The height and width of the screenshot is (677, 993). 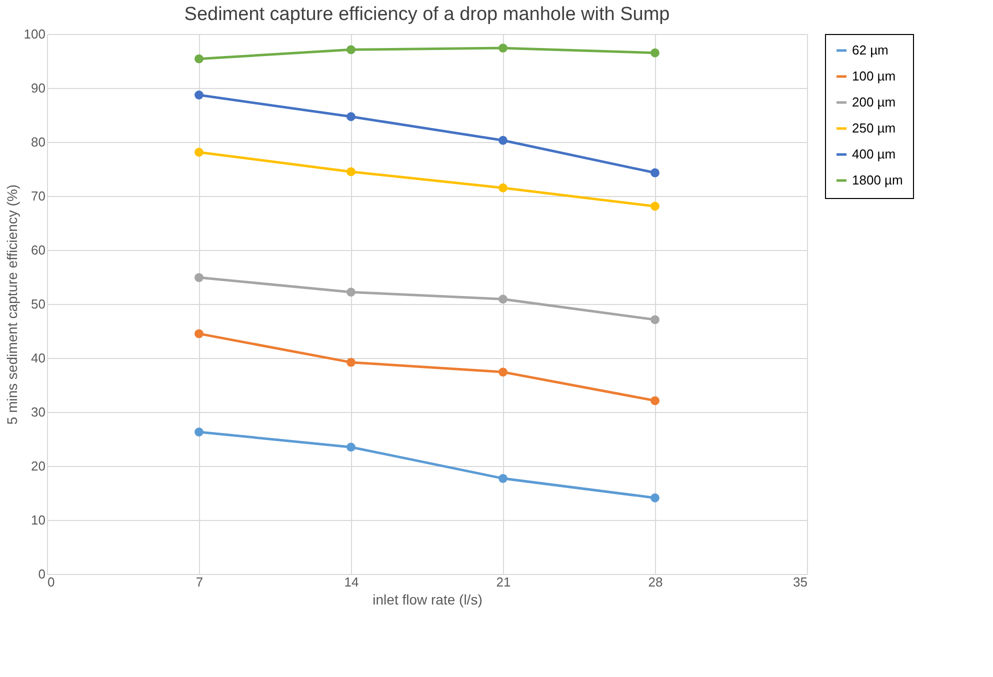 What do you see at coordinates (874, 76) in the screenshot?
I see `legend-label: 100 µm` at bounding box center [874, 76].